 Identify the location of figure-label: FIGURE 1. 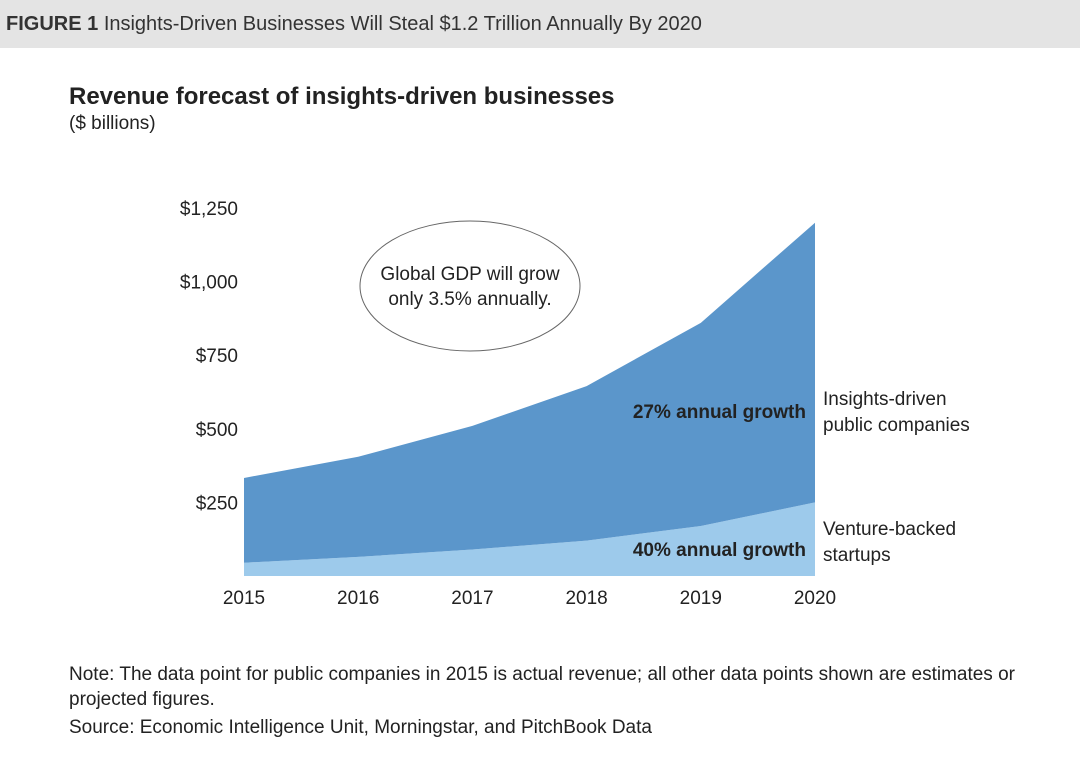
(52, 24).